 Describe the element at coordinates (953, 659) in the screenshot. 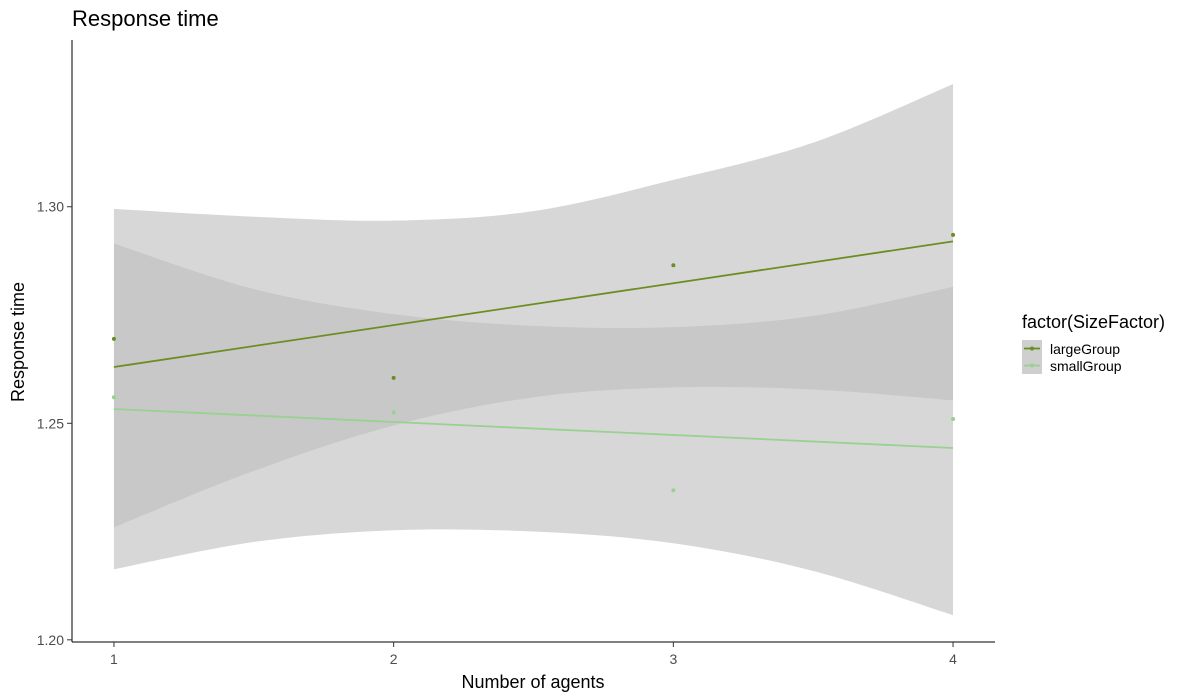

I see `x-tick-label: 4` at that location.